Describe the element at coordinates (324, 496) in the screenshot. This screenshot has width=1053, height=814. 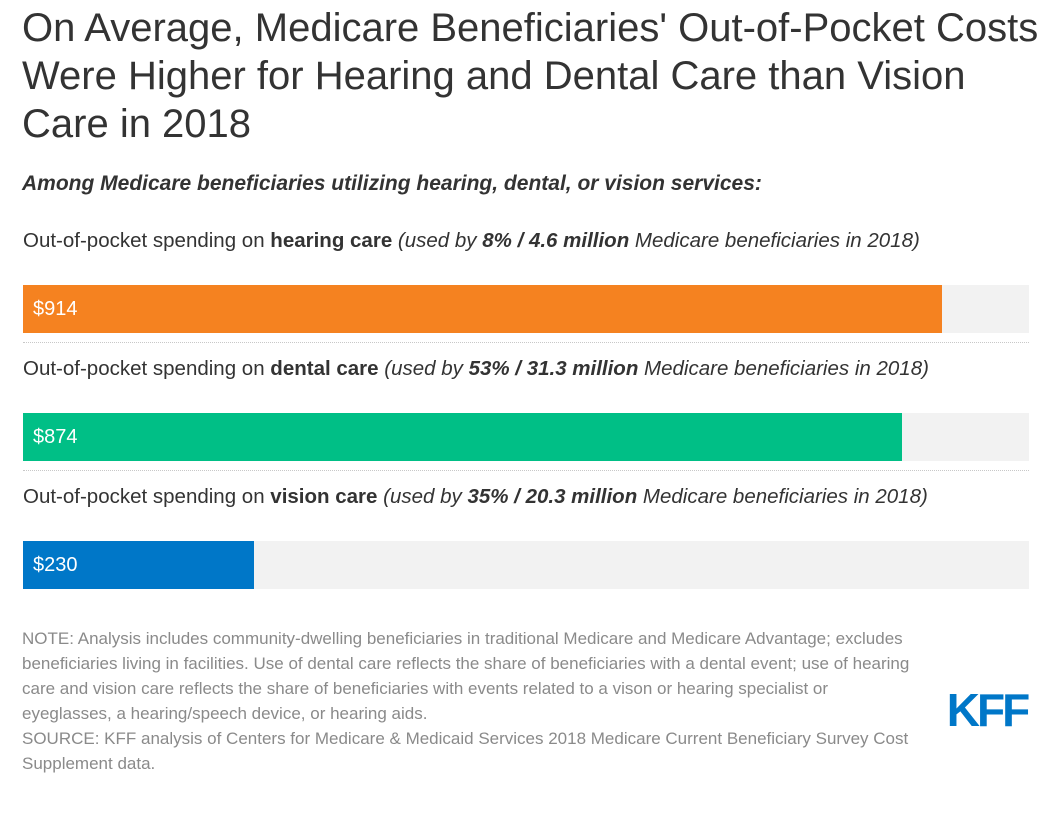
I see `label-category: vision care` at that location.